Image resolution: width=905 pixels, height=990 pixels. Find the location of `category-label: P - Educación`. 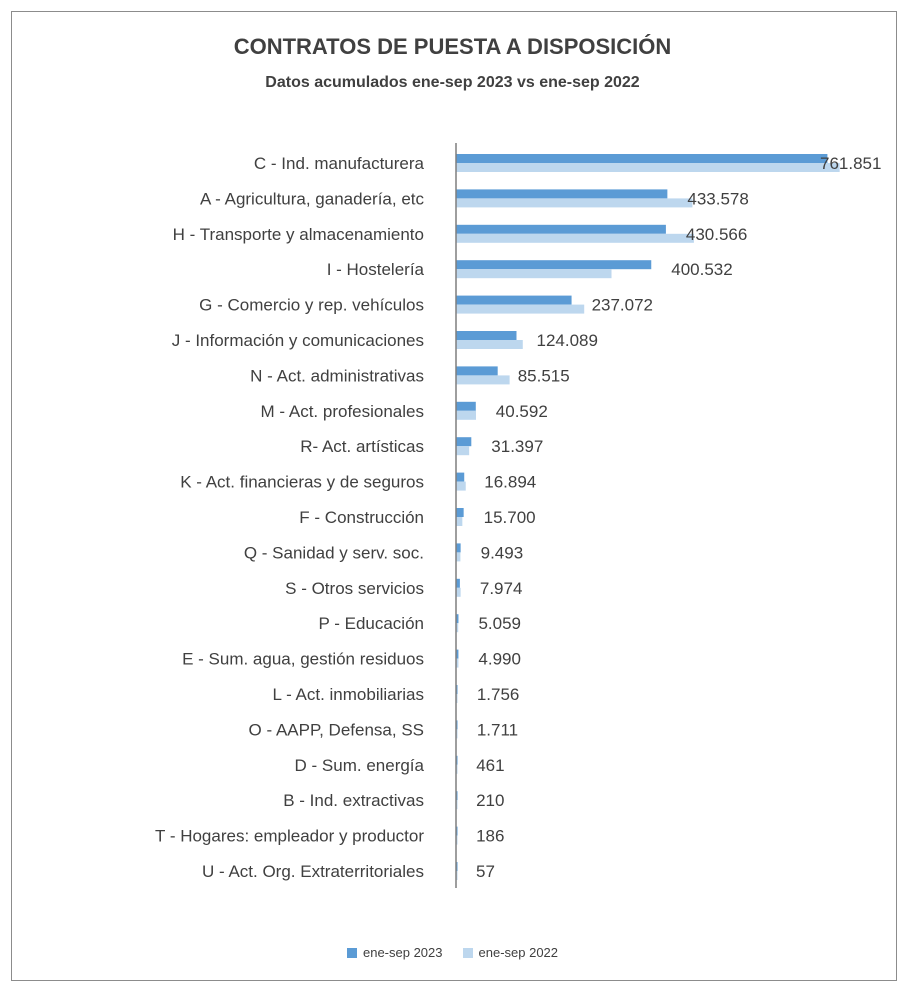

category-label: P - Educación is located at coordinates (371, 623).